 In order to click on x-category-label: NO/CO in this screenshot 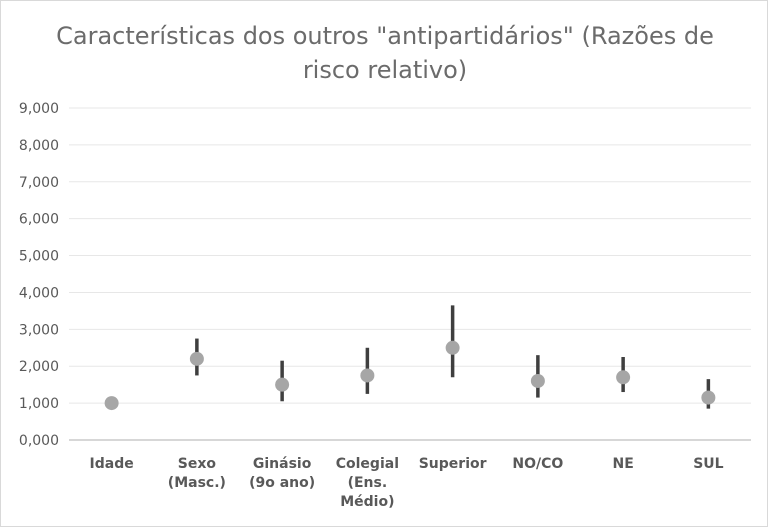, I will do `click(537, 464)`.